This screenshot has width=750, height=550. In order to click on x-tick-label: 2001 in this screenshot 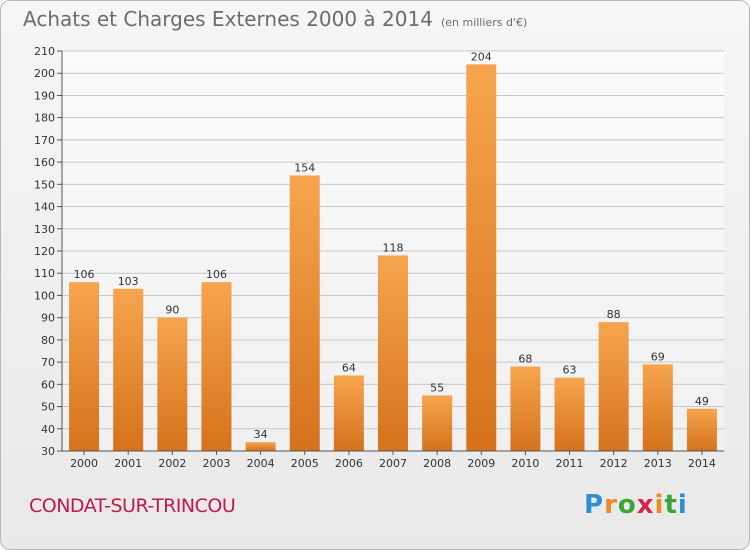, I will do `click(128, 463)`.